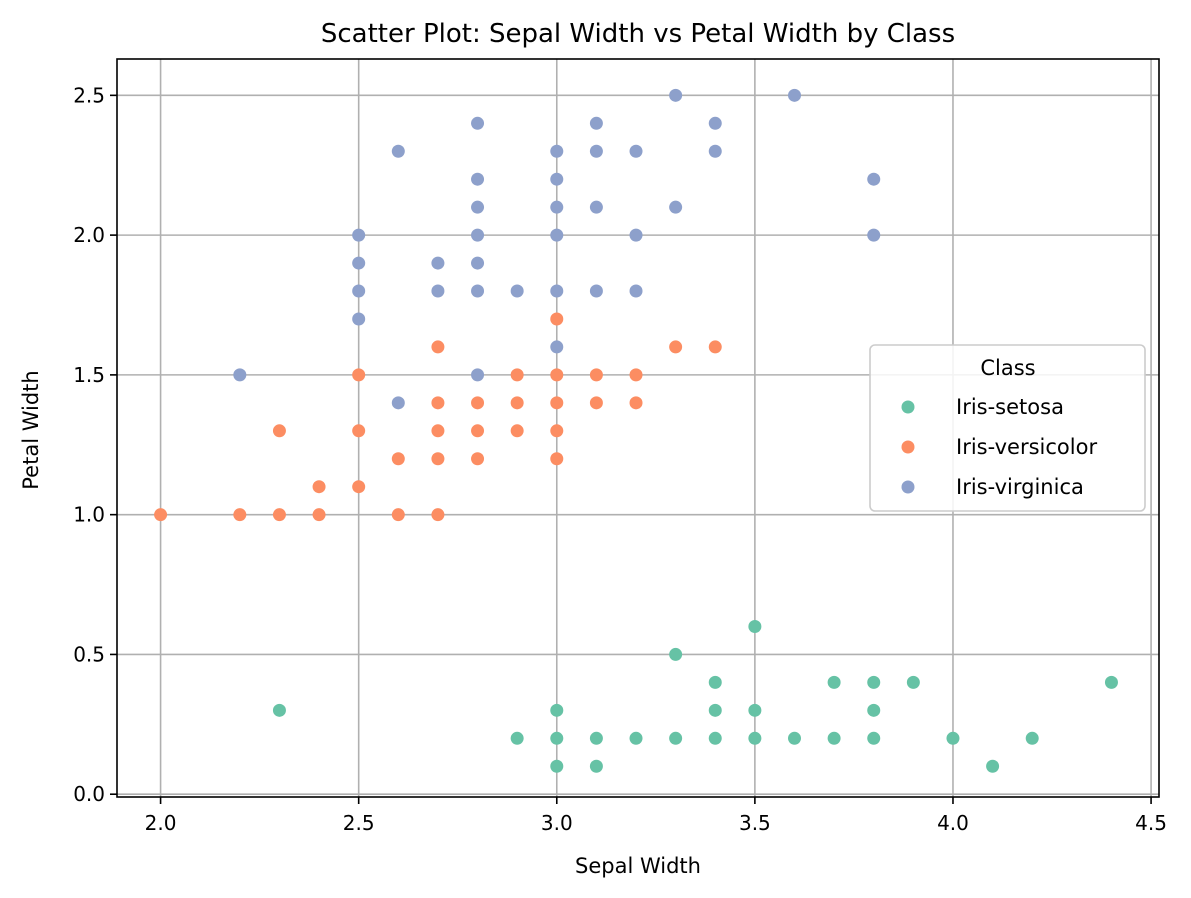  I want to click on y-tick-label: 0.5, so click(89, 654).